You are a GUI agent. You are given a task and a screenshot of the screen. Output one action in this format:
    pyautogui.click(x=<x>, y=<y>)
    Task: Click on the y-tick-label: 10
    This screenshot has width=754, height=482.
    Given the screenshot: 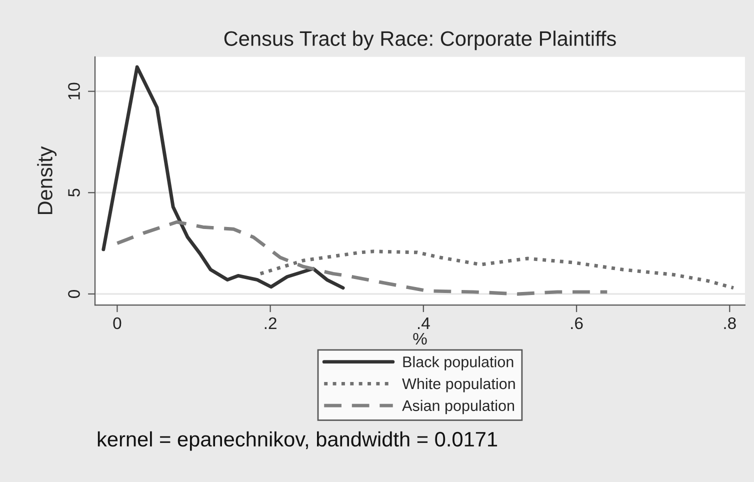 What is the action you would take?
    pyautogui.click(x=74, y=91)
    